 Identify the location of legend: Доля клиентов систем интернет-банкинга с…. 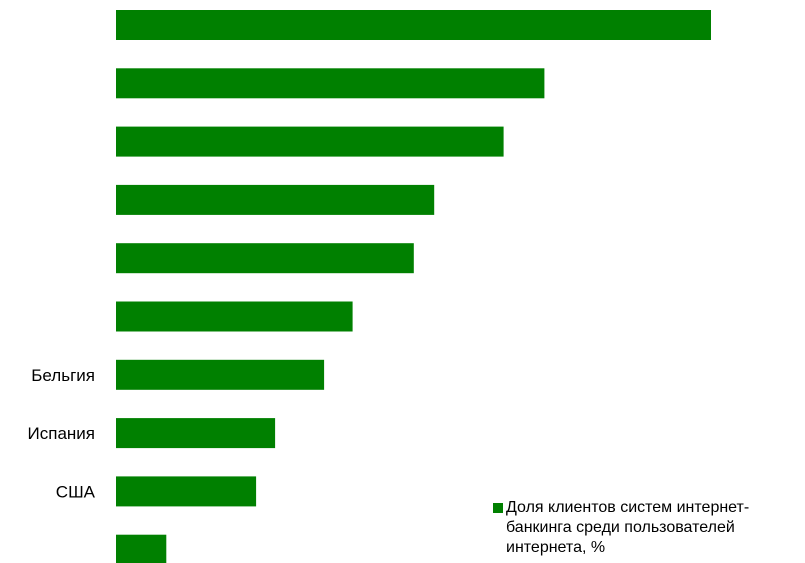
(645, 528).